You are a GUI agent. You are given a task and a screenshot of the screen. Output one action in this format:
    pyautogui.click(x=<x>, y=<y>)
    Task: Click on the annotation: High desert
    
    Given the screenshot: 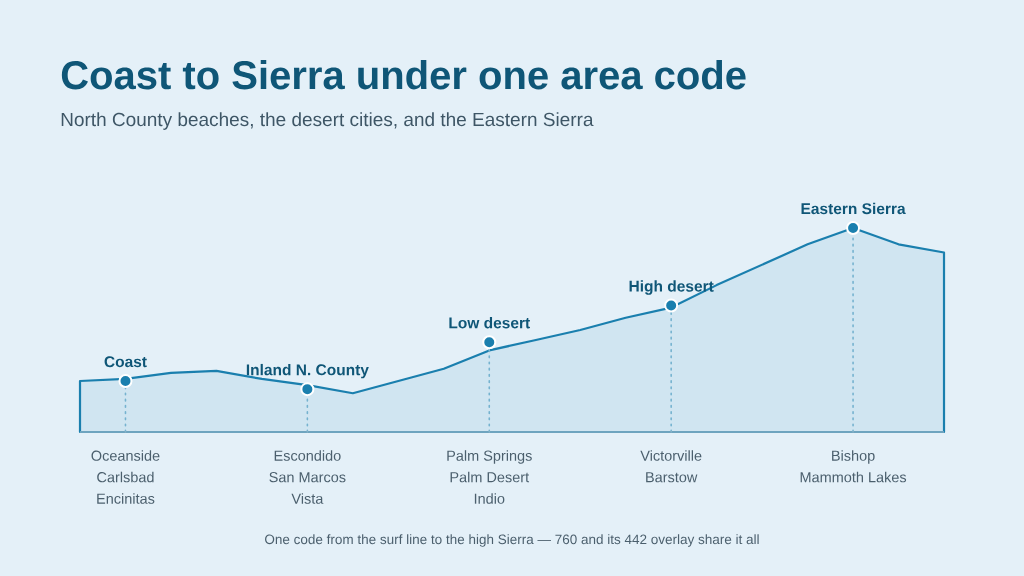 What is the action you would take?
    pyautogui.click(x=671, y=287)
    